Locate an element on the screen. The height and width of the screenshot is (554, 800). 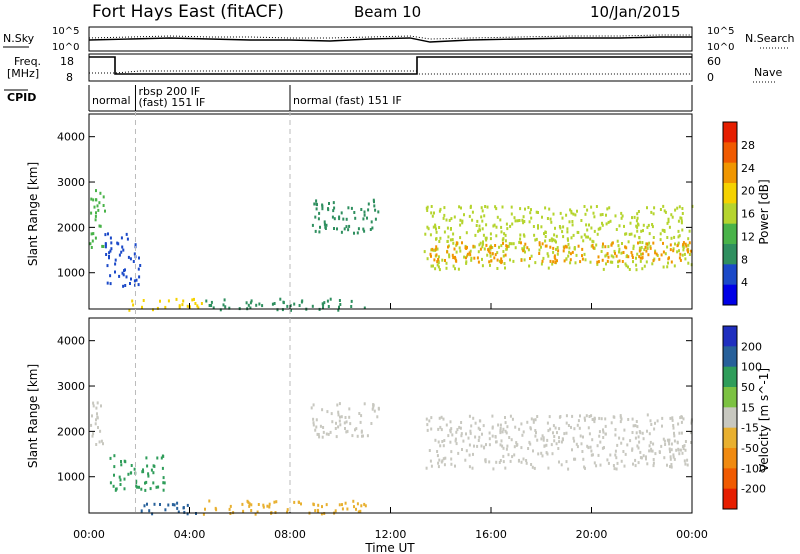
y-tick-label: 1000 is located at coordinates (71, 477).